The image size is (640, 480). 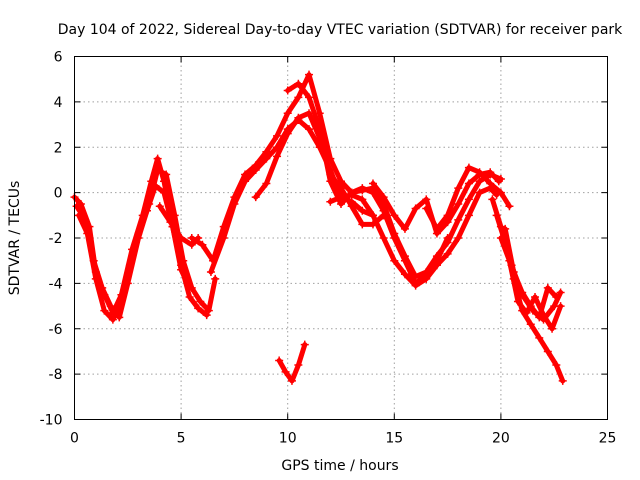 What do you see at coordinates (181, 439) in the screenshot?
I see `x-tick-label: 5` at bounding box center [181, 439].